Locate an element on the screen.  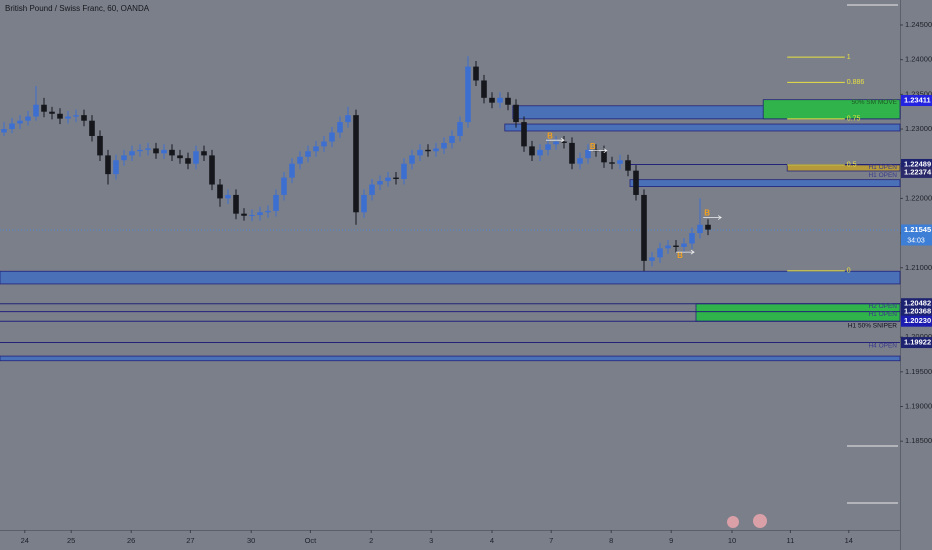
x-tick-label: 10 is located at coordinates (732, 540).